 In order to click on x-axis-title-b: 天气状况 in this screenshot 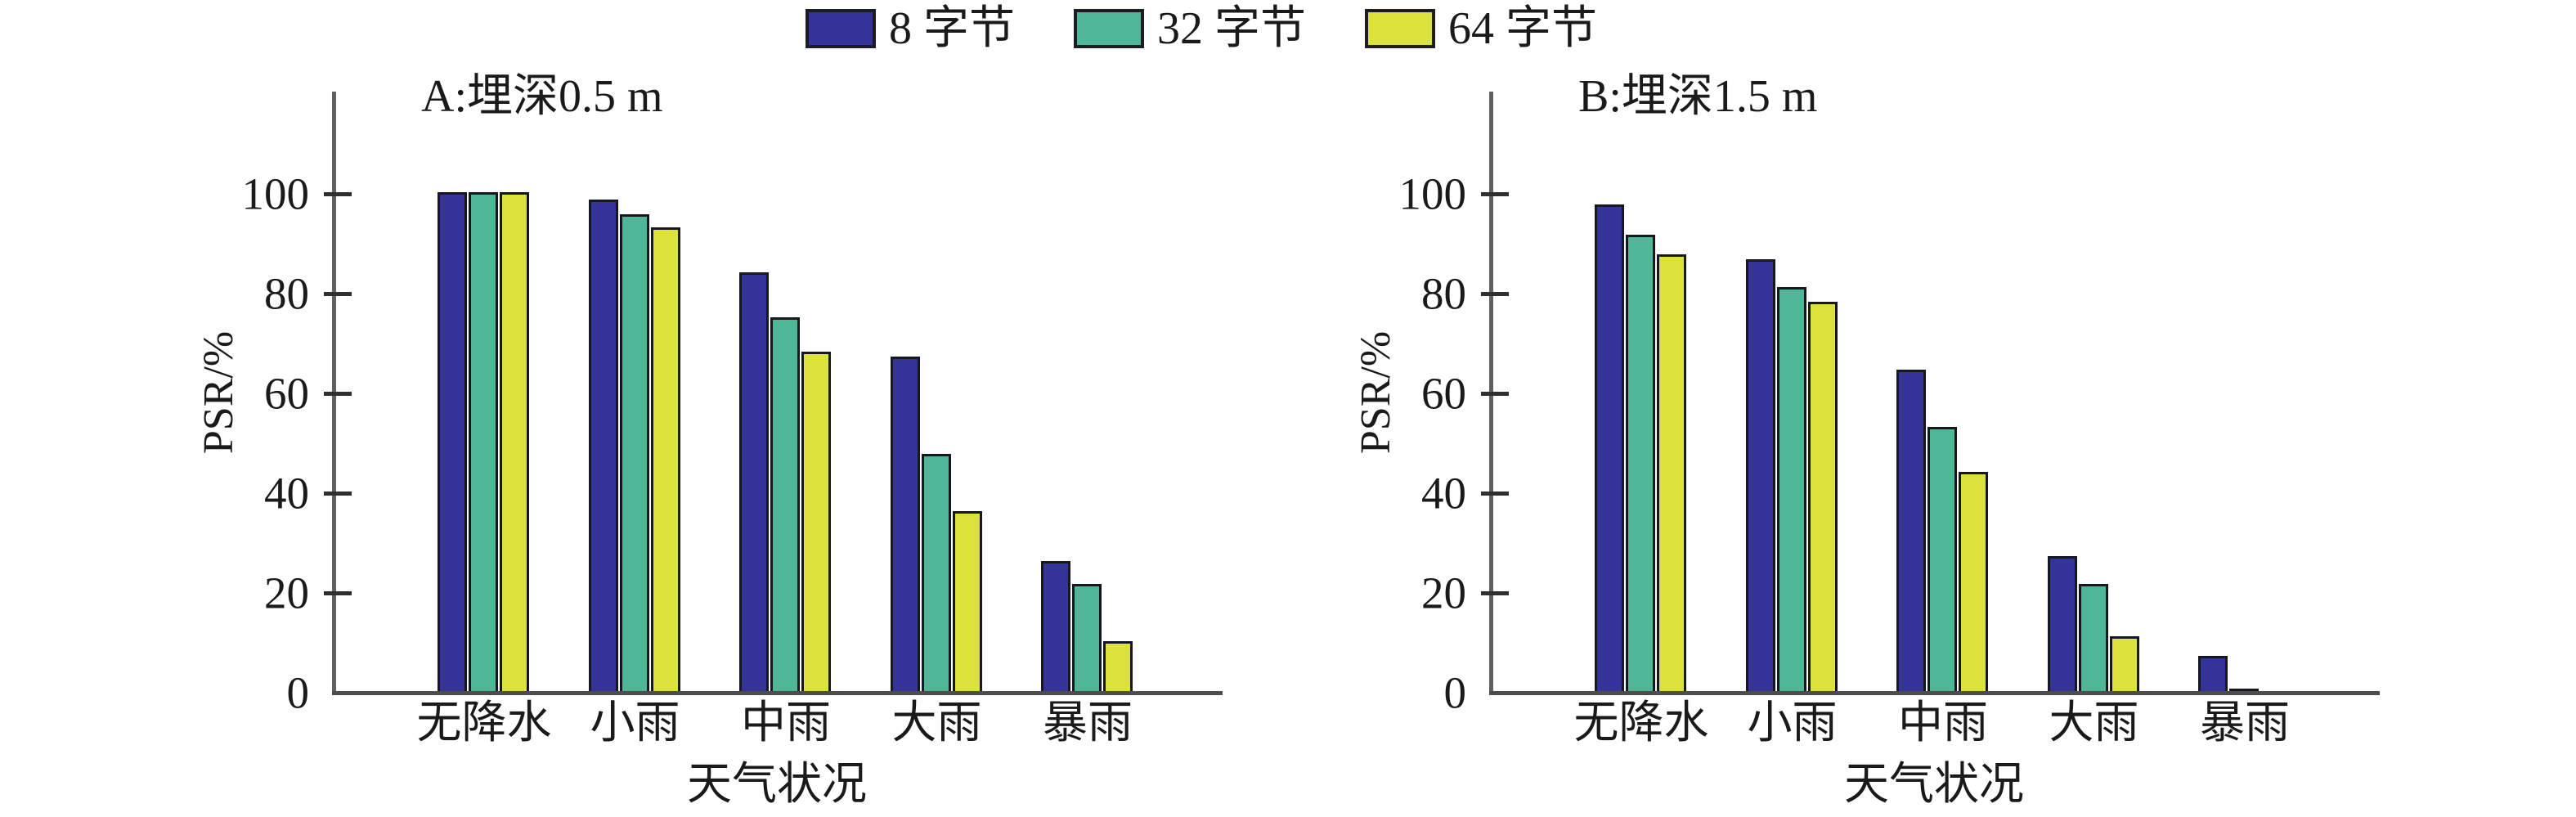, I will do `click(1934, 784)`.